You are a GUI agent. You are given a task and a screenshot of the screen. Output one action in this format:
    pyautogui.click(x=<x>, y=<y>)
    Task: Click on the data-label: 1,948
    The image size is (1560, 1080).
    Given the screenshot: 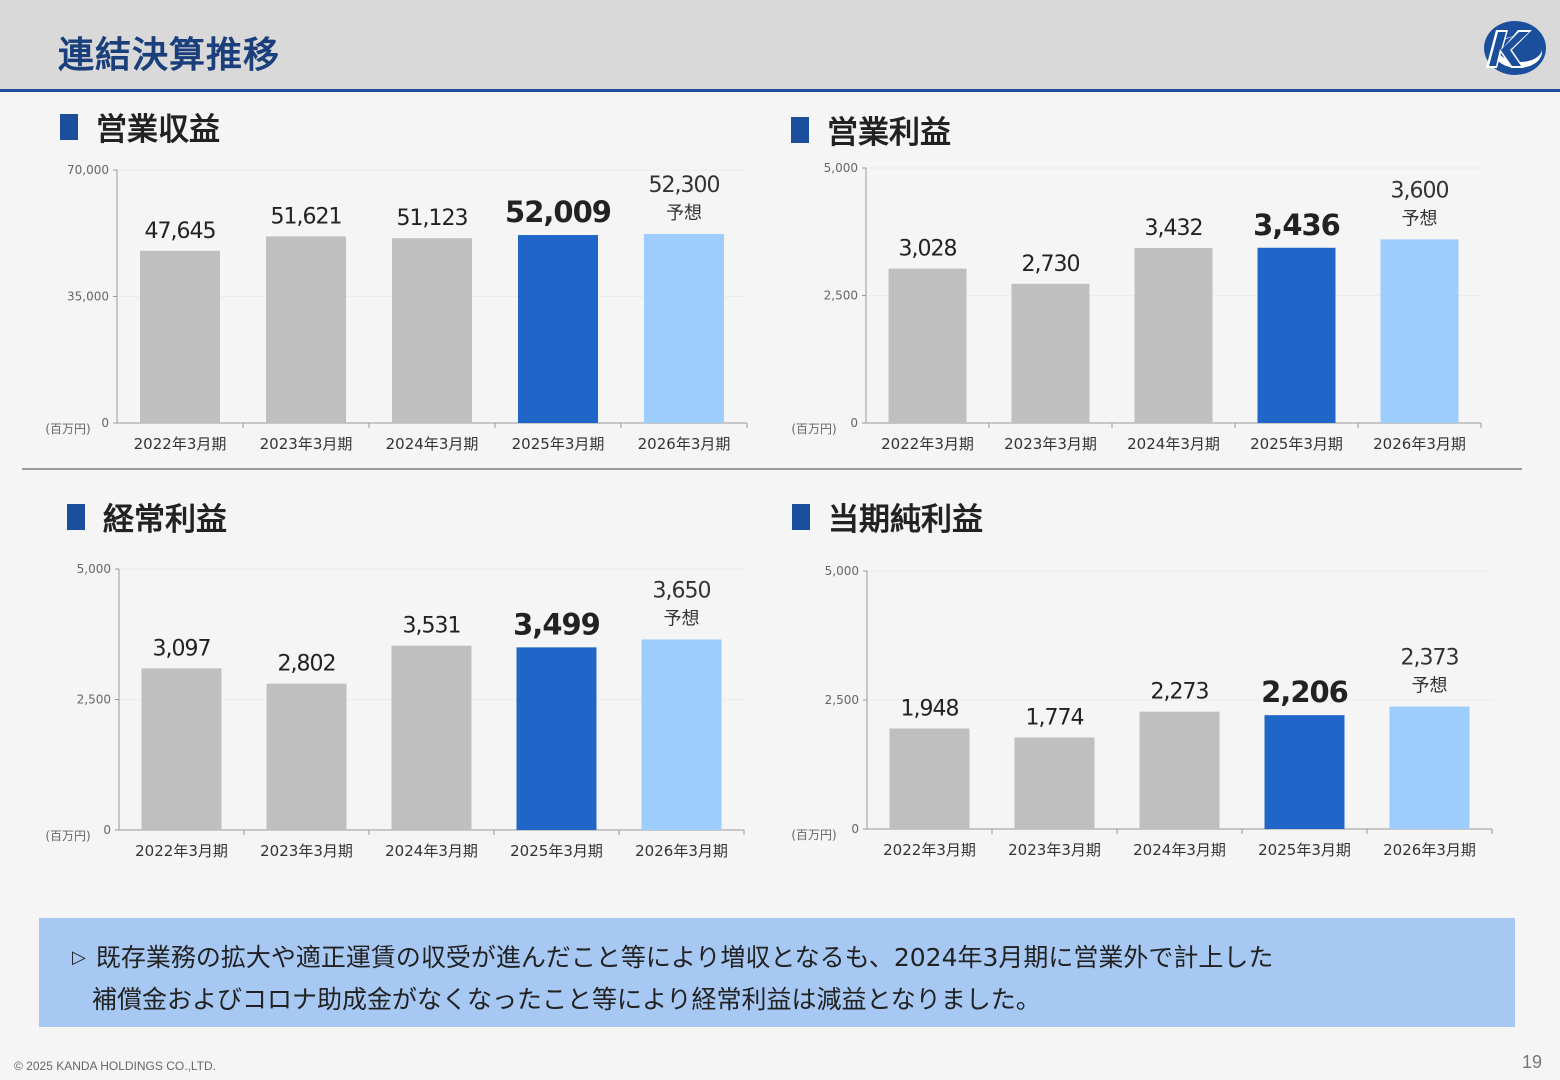 What is the action you would take?
    pyautogui.click(x=930, y=708)
    